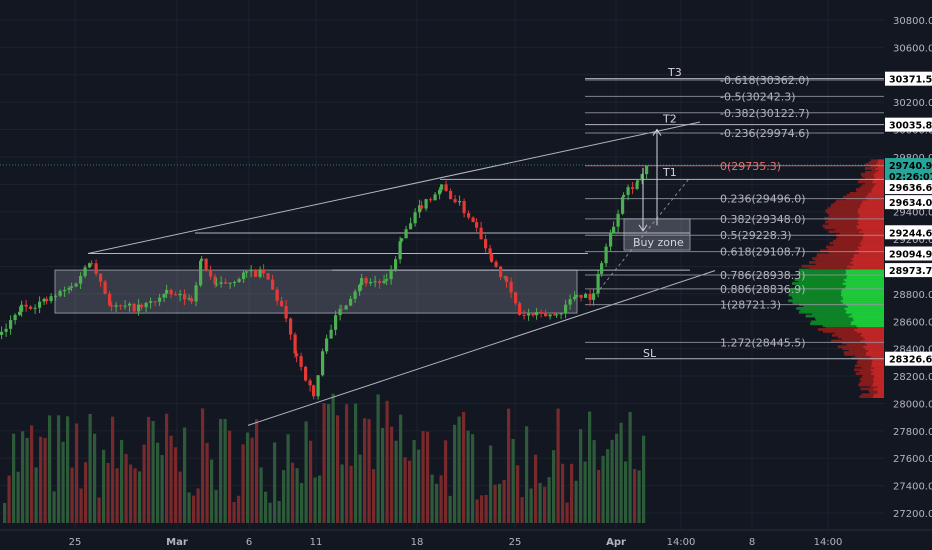  What do you see at coordinates (912, 240) in the screenshot?
I see `price-tick-label: 29200.0` at bounding box center [912, 240].